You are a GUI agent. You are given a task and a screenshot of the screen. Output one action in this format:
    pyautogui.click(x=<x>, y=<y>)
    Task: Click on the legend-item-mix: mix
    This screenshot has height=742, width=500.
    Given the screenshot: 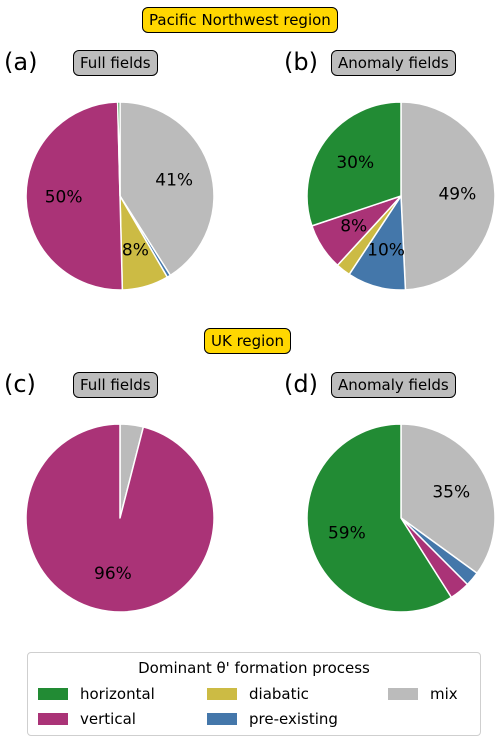 What is the action you would take?
    pyautogui.click(x=423, y=694)
    